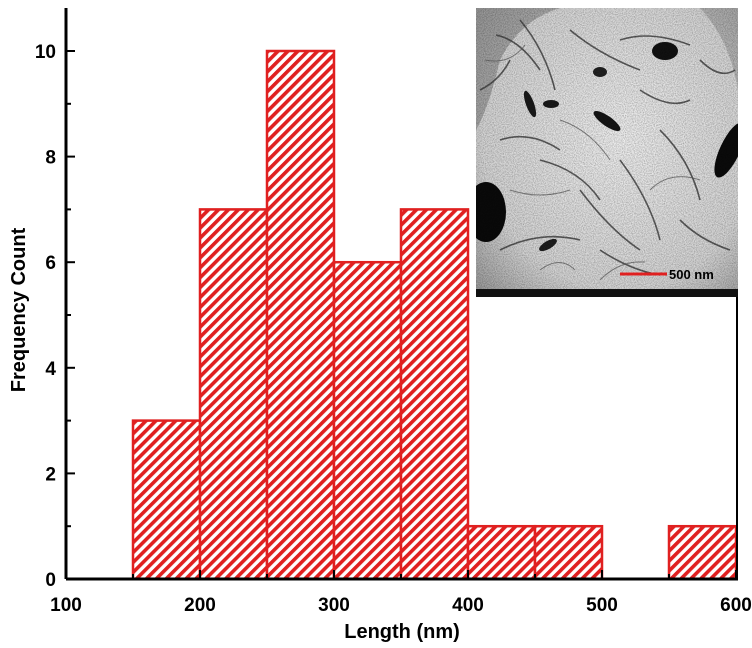 This screenshot has width=752, height=648. I want to click on x-tick-label: 100, so click(66, 605).